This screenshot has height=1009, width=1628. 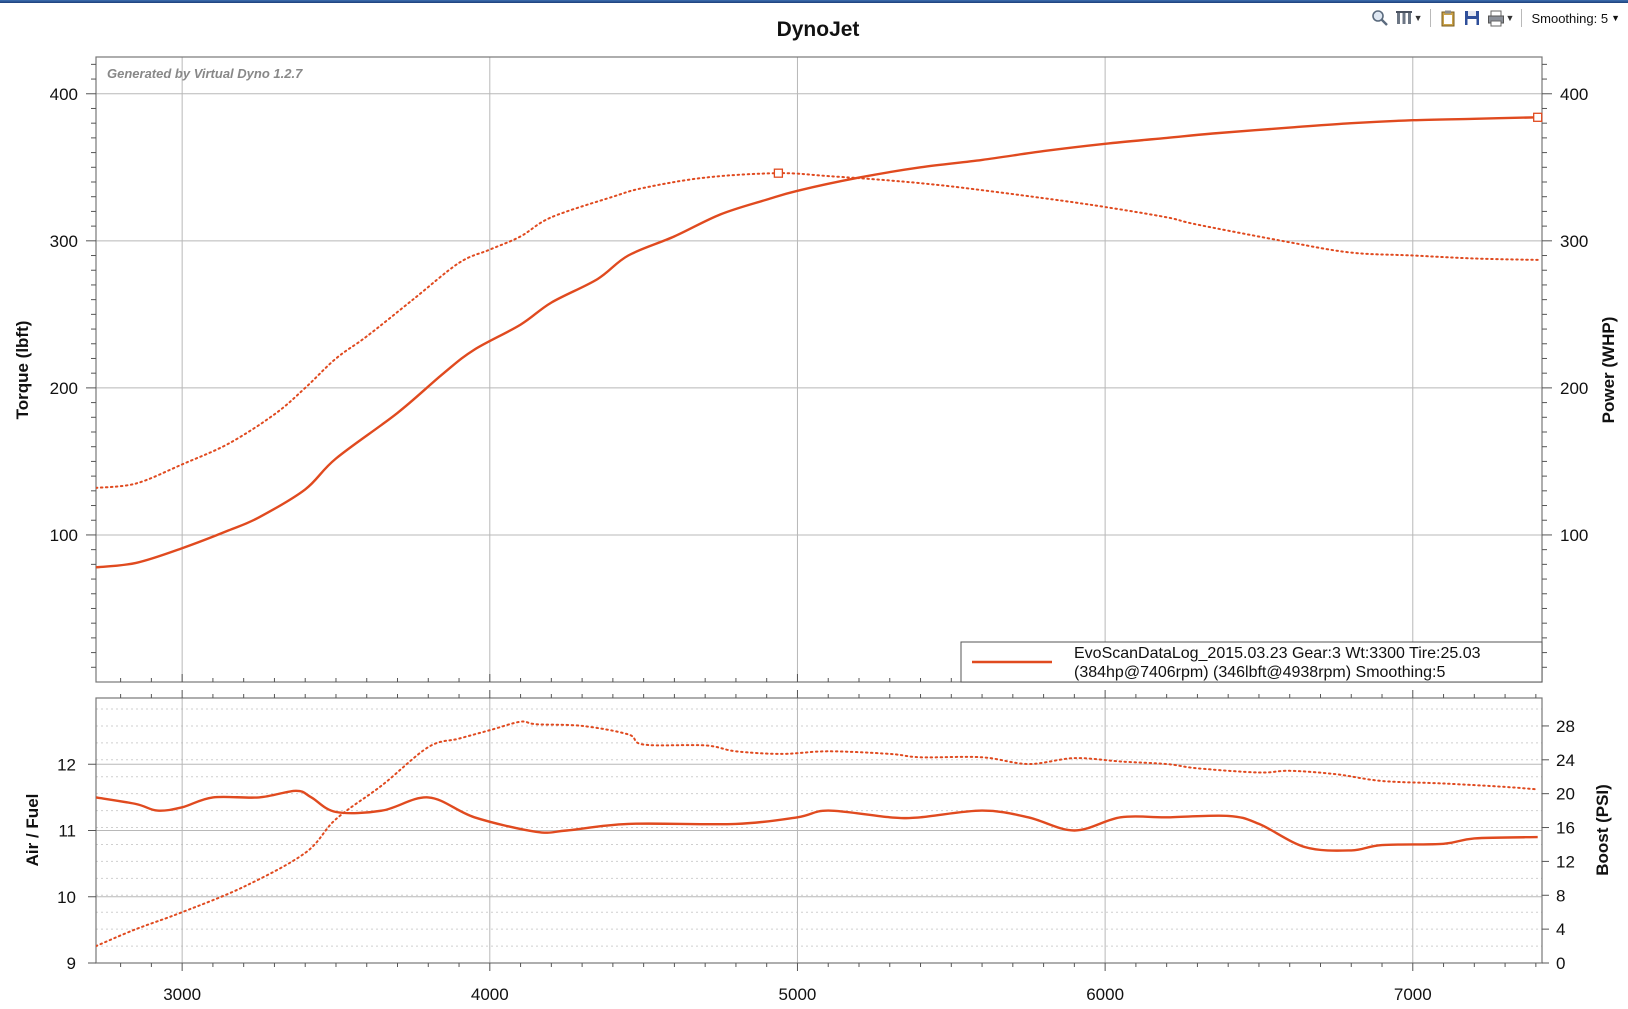 What do you see at coordinates (182, 994) in the screenshot?
I see `rpm-tick-label: 3000` at bounding box center [182, 994].